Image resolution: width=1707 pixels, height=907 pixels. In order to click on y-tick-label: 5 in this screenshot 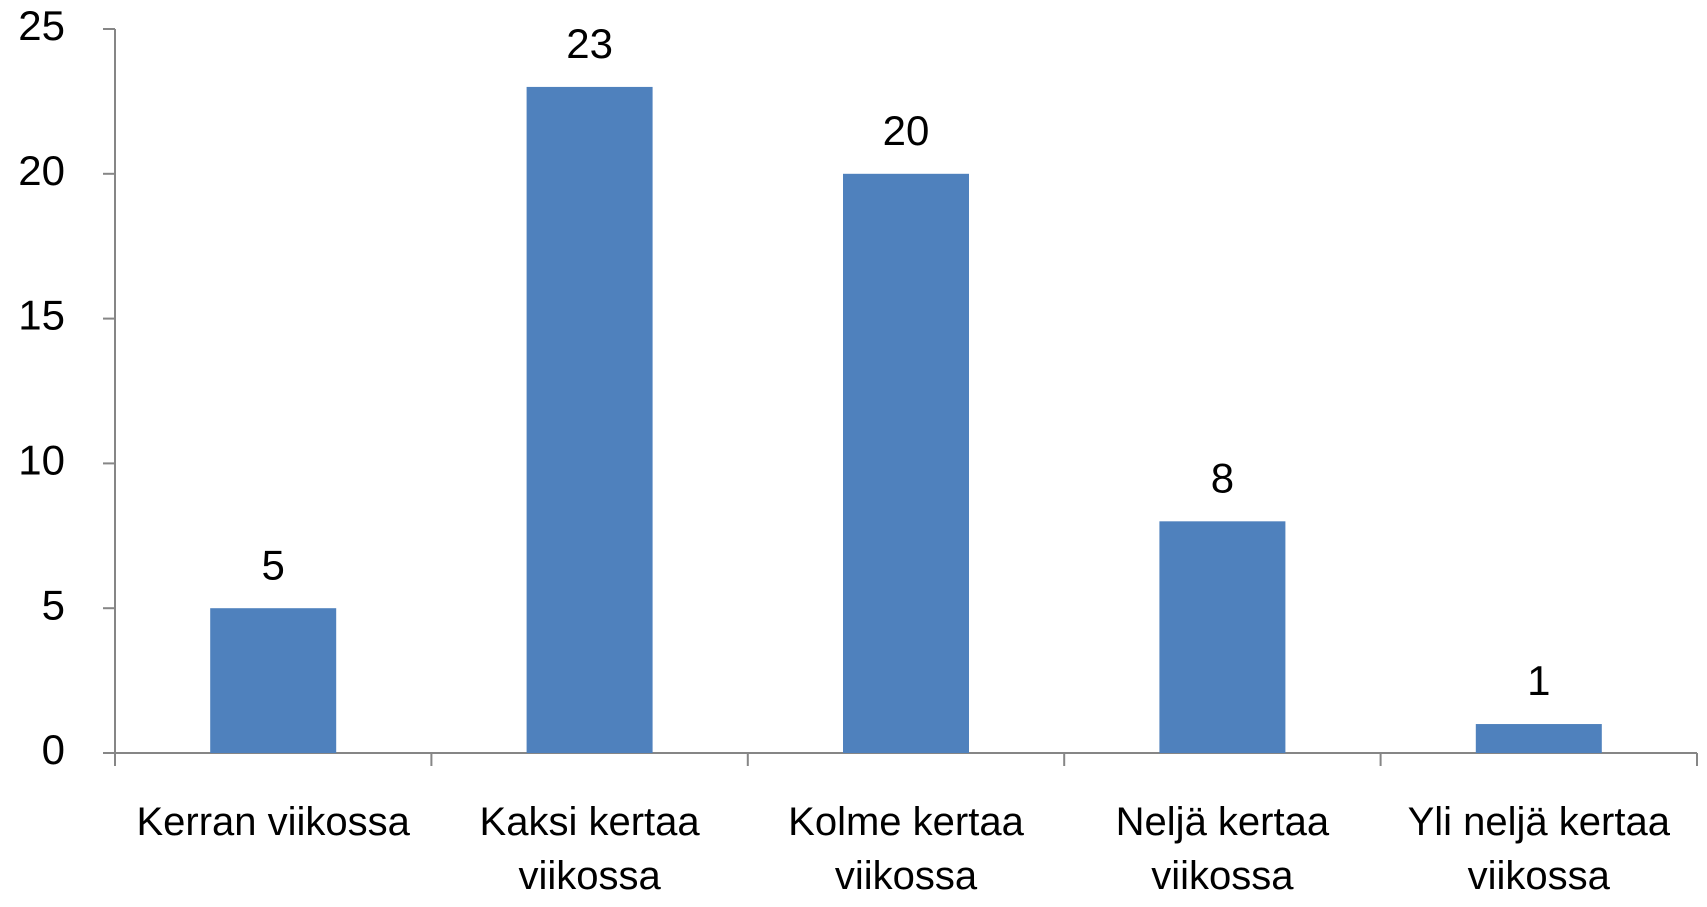, I will do `click(53, 604)`.